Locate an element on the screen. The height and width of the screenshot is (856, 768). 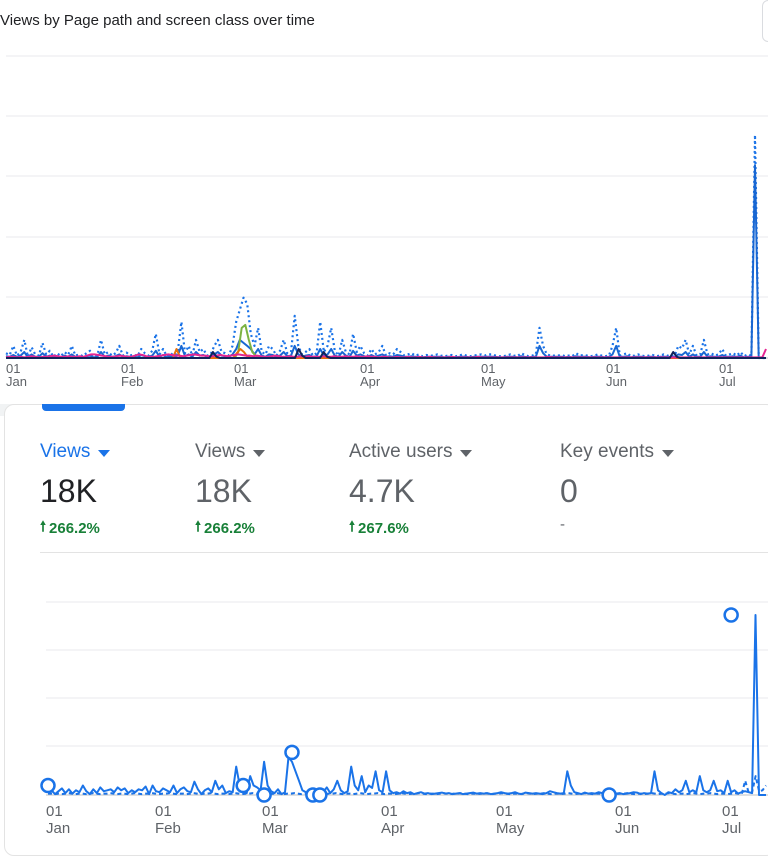
metric-views-secondary: Views 18K 🠕 266.2% is located at coordinates (230, 490).